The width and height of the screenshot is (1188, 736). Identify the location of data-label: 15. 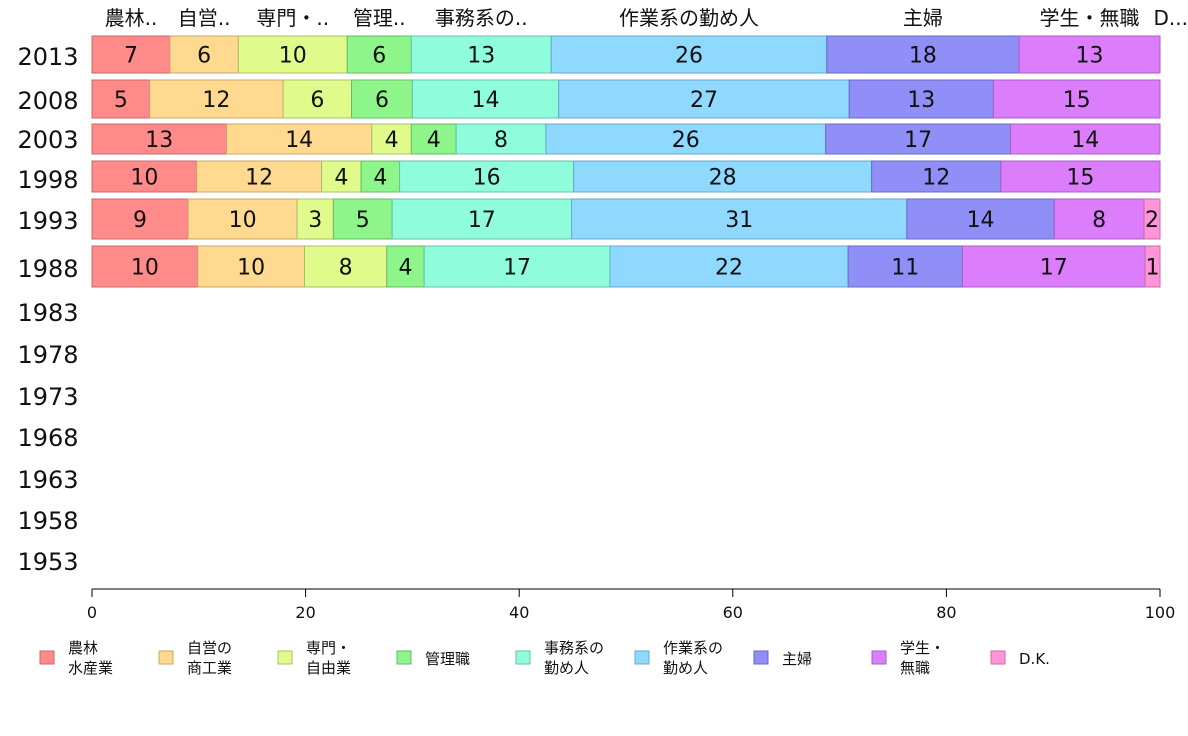
(1077, 100).